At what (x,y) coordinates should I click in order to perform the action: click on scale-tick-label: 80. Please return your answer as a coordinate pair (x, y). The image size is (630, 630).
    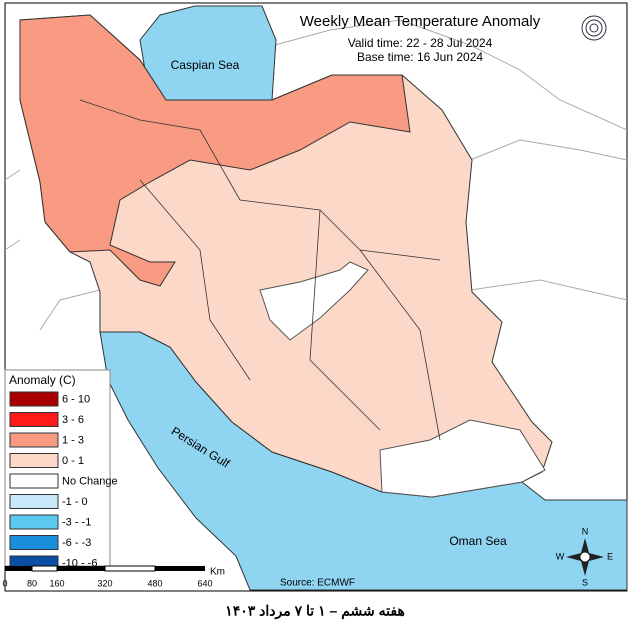
    Looking at the image, I should click on (32, 583).